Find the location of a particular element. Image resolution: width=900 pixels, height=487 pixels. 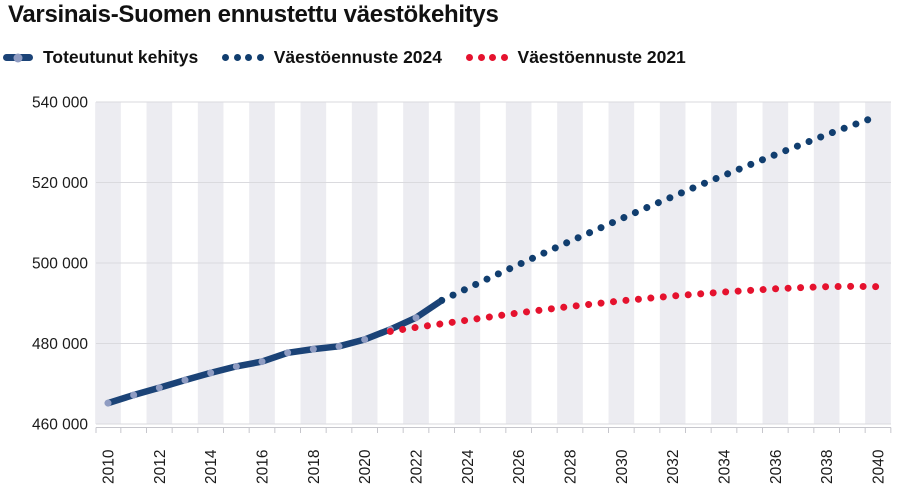

y-tick-label: 520 000 is located at coordinates (60, 183).